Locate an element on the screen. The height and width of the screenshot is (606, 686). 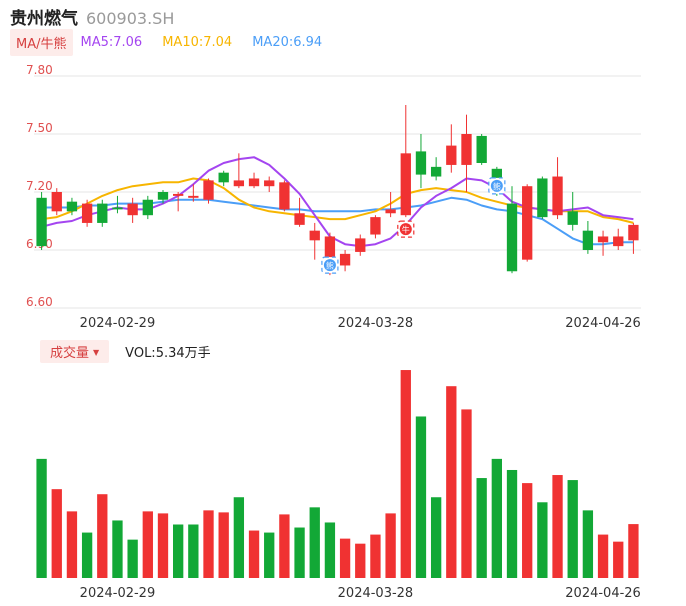
marker-label: 牛 is located at coordinates (406, 230).